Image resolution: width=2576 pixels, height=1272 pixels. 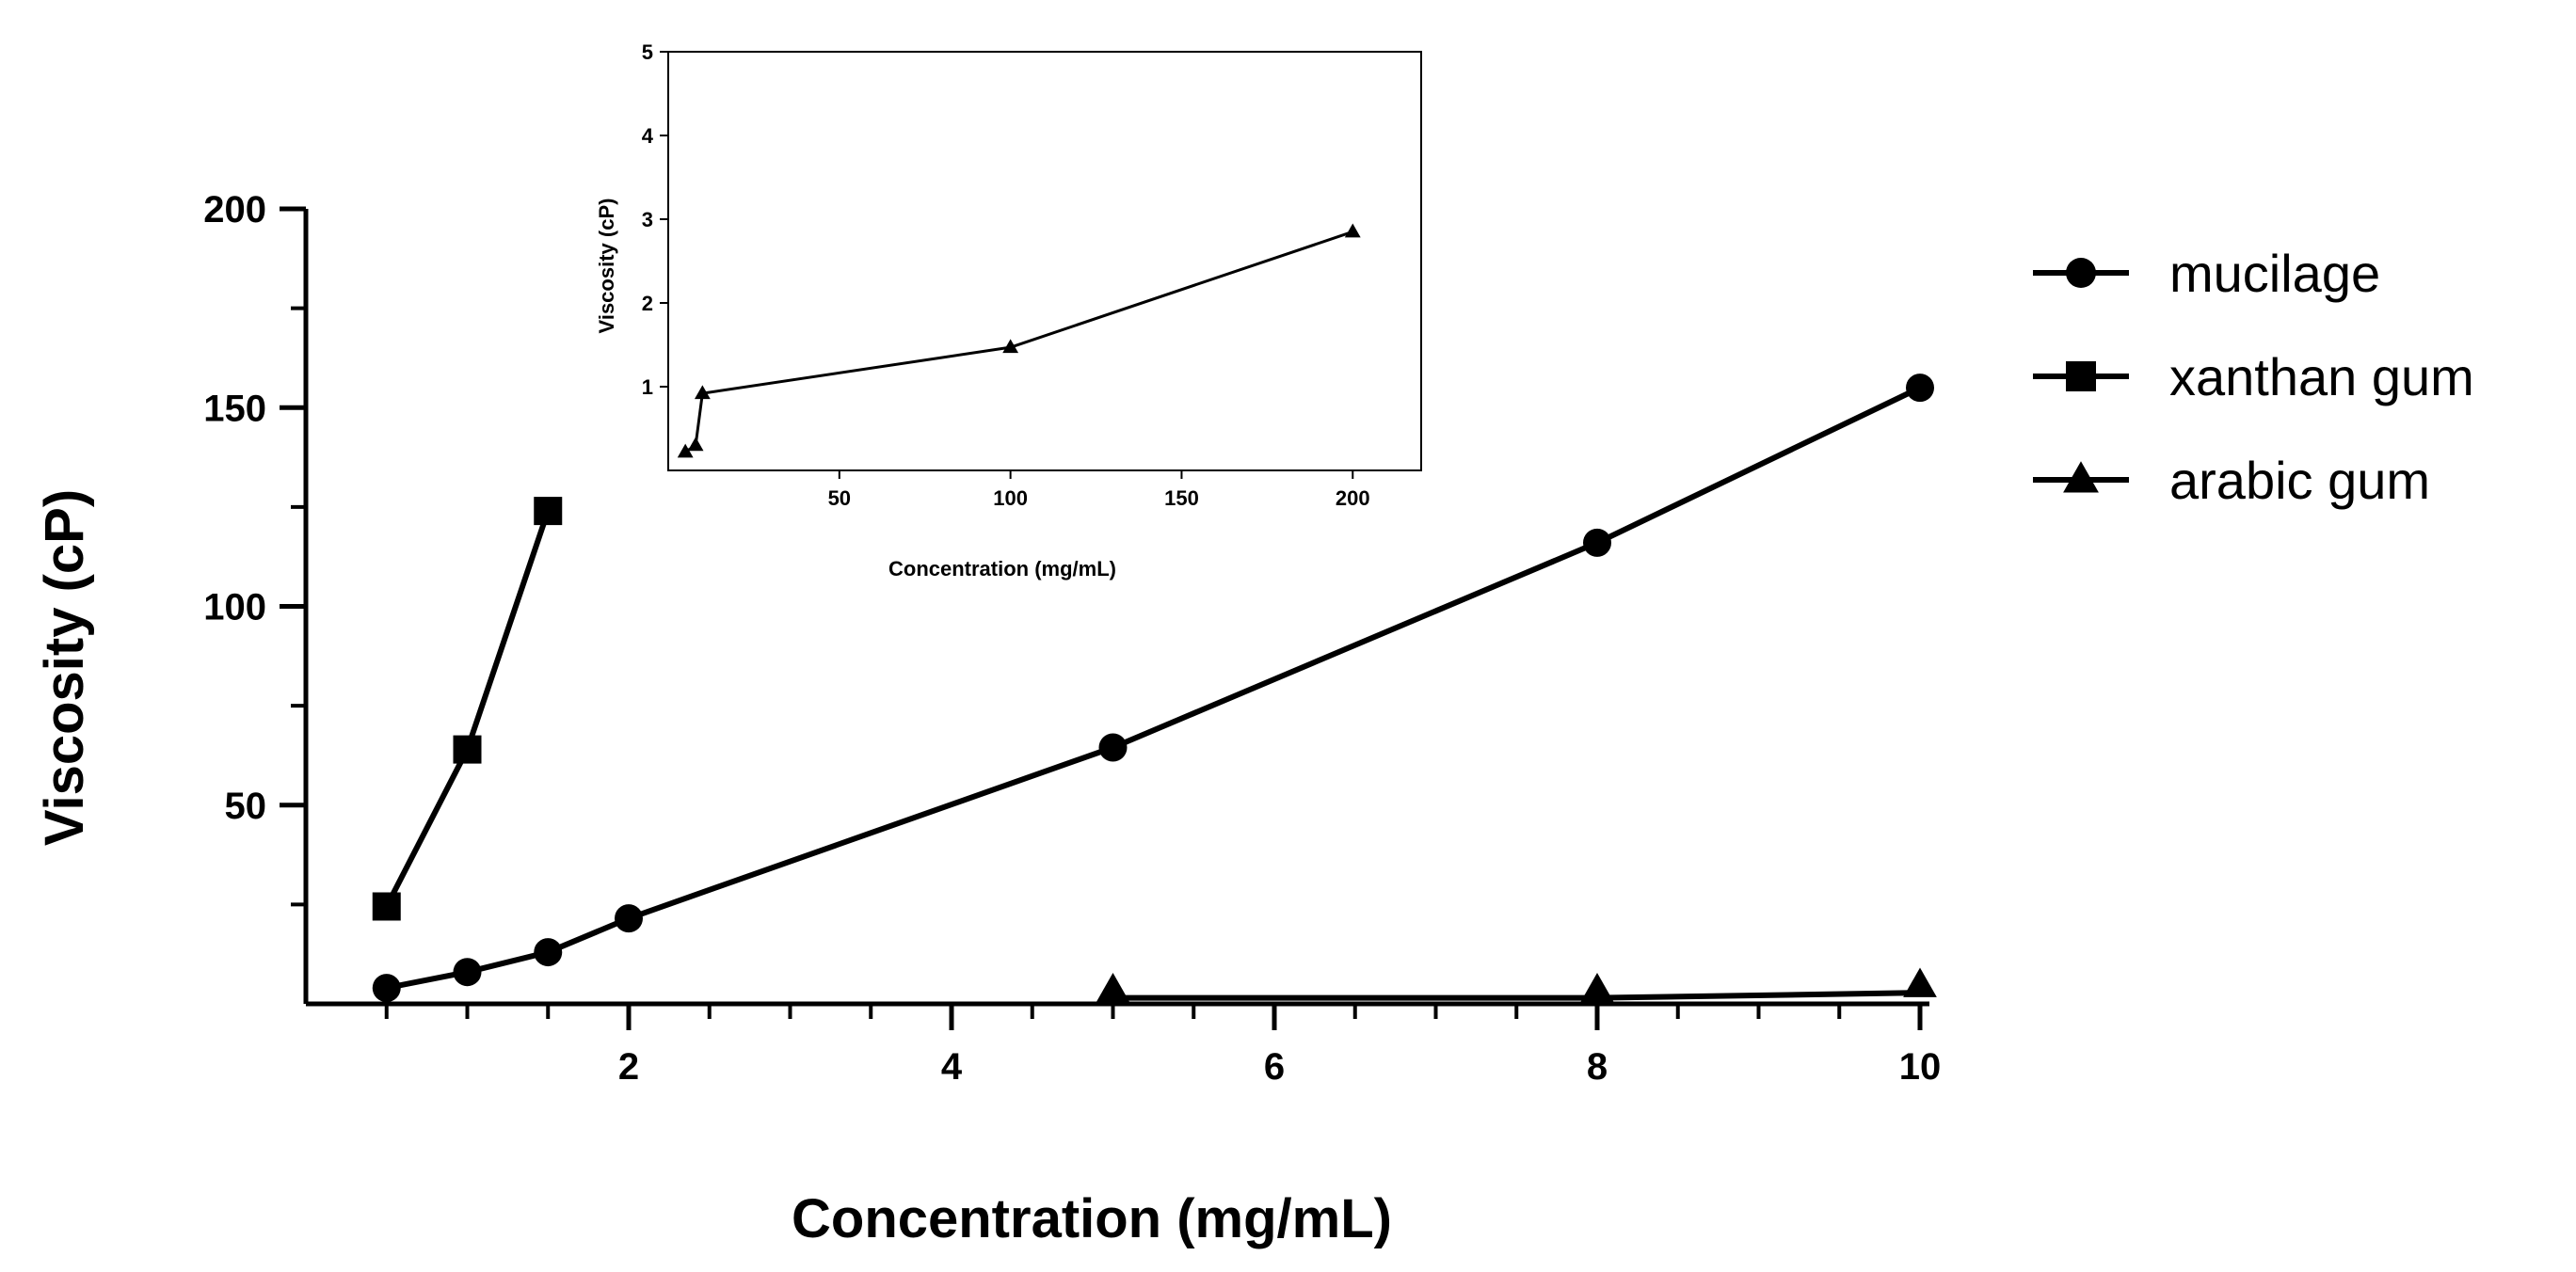 What do you see at coordinates (1010, 498) in the screenshot?
I see `inset-x-tick-label: 100` at bounding box center [1010, 498].